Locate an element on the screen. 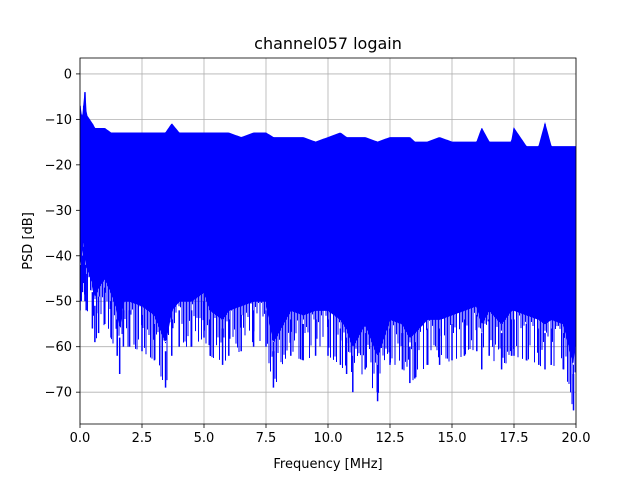  y-tick-label: −50 is located at coordinates (58, 302).